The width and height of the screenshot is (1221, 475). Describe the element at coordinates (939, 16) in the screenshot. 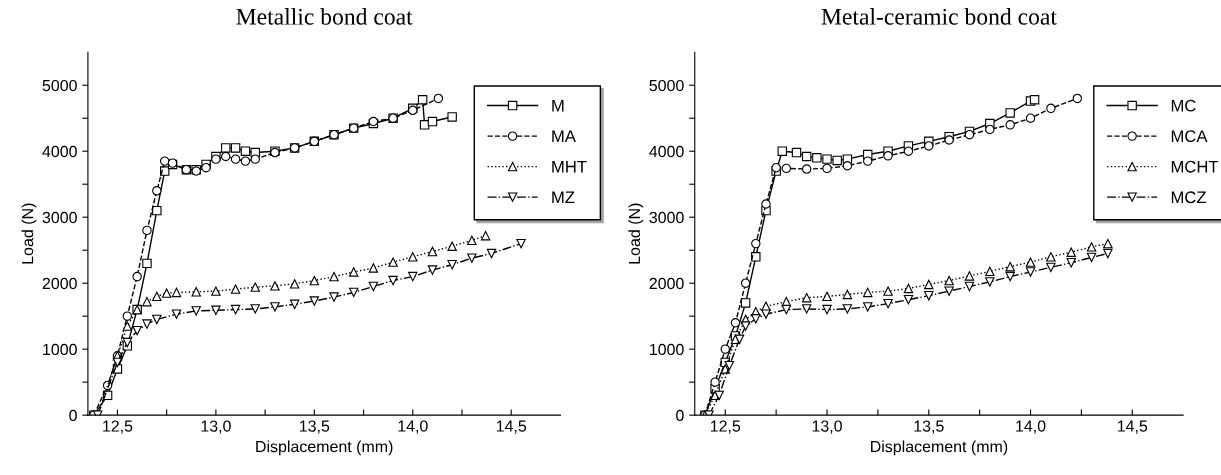

I see `chart-title: Metal-ceramic bond coat` at that location.